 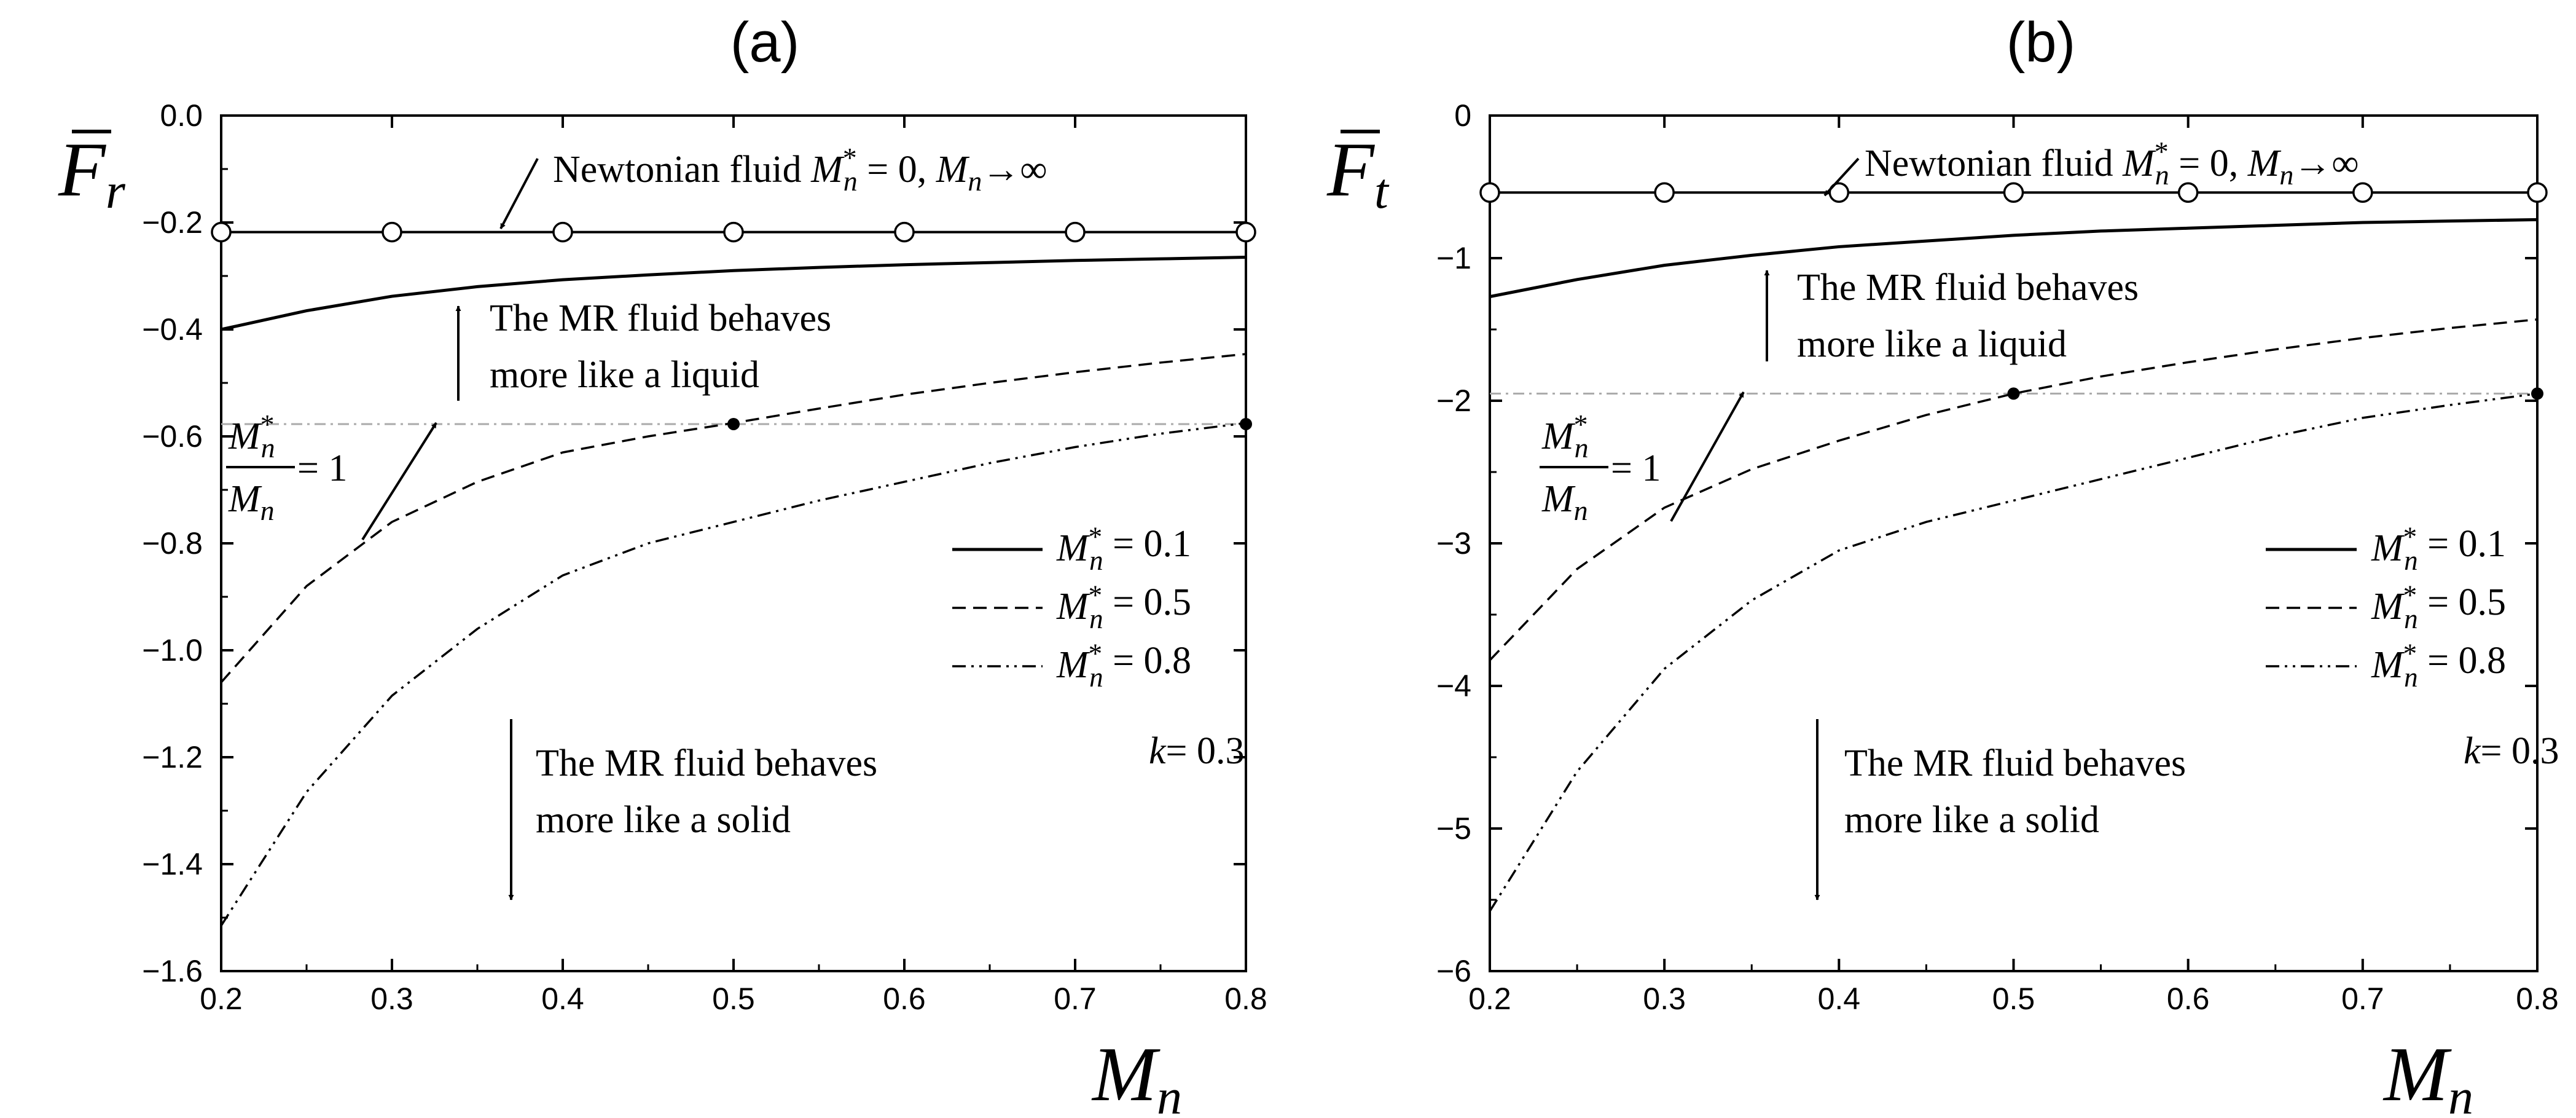 What do you see at coordinates (1382, 191) in the screenshot?
I see `y-axis-title-sub: t` at bounding box center [1382, 191].